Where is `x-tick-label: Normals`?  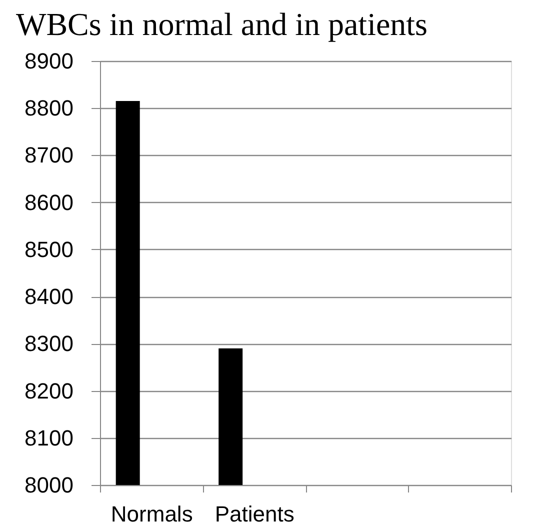
x-tick-label: Normals is located at coordinates (151, 514).